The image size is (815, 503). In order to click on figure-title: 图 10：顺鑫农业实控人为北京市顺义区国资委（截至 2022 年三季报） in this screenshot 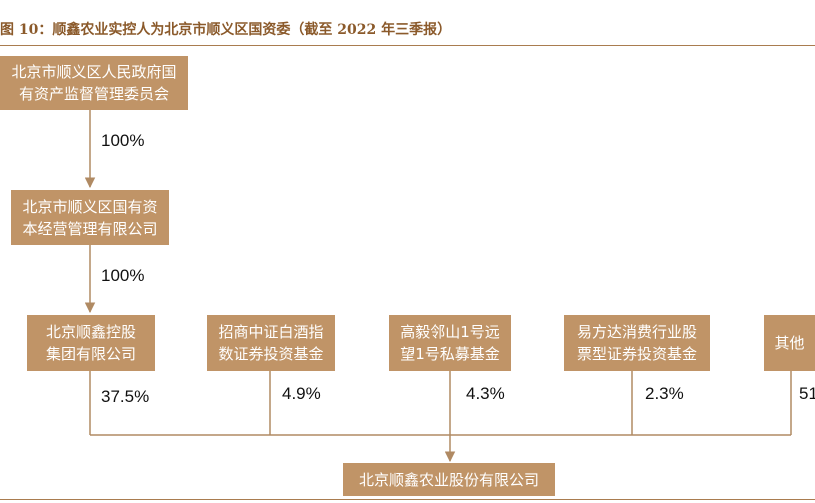, I will do `click(226, 30)`.